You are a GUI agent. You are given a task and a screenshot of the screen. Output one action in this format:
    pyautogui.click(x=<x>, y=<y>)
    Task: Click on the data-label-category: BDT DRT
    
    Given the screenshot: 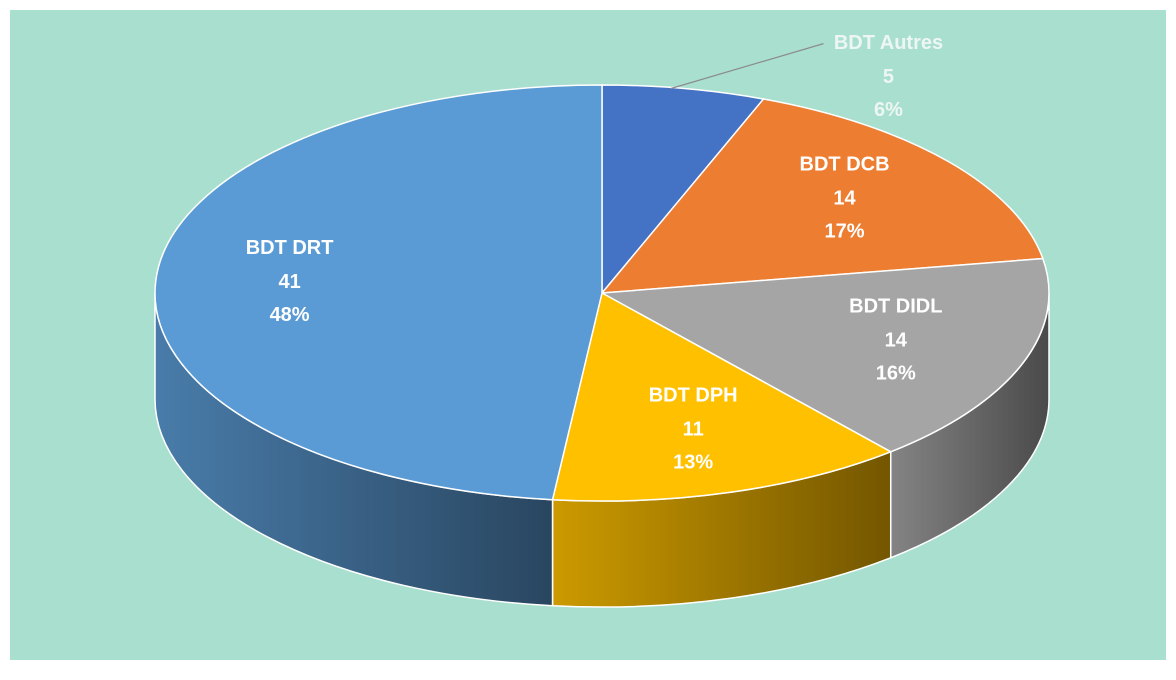 What is the action you would take?
    pyautogui.click(x=290, y=248)
    